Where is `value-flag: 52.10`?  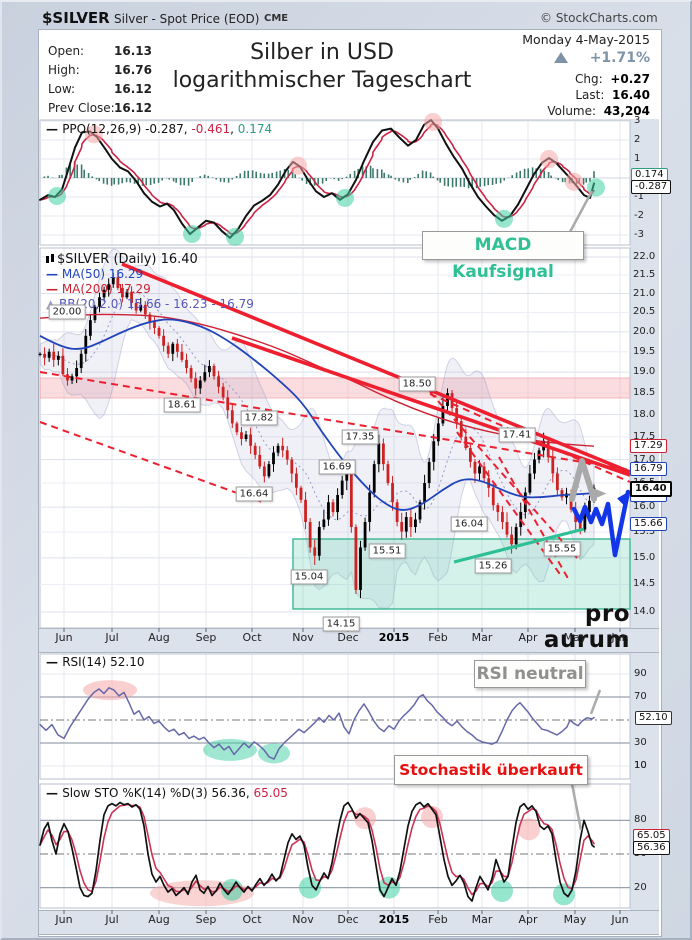
value-flag: 52.10 is located at coordinates (653, 717).